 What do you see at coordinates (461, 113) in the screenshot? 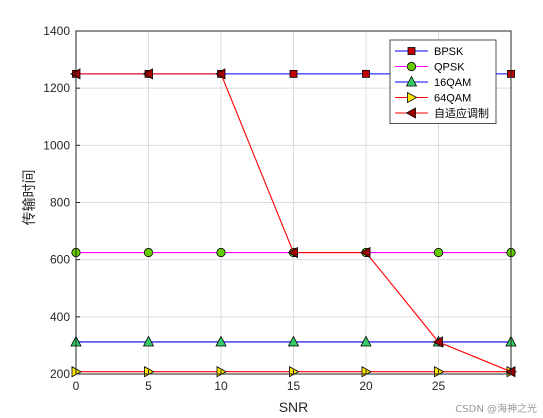
I see `legend-label: 自适应调制` at bounding box center [461, 113].